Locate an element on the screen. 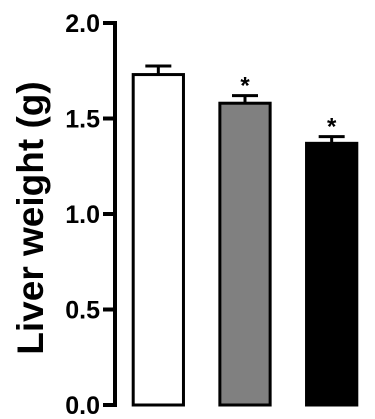 The height and width of the screenshot is (419, 375). y-tick-label: 1.5 is located at coordinates (82, 120).